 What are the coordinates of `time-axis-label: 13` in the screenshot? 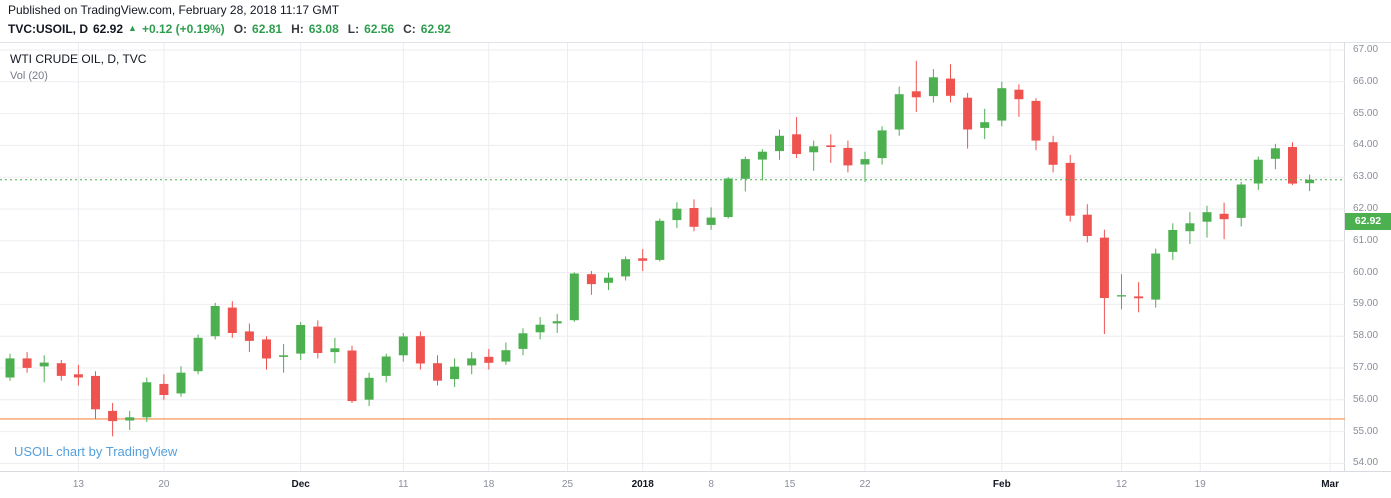 It's located at (78, 484).